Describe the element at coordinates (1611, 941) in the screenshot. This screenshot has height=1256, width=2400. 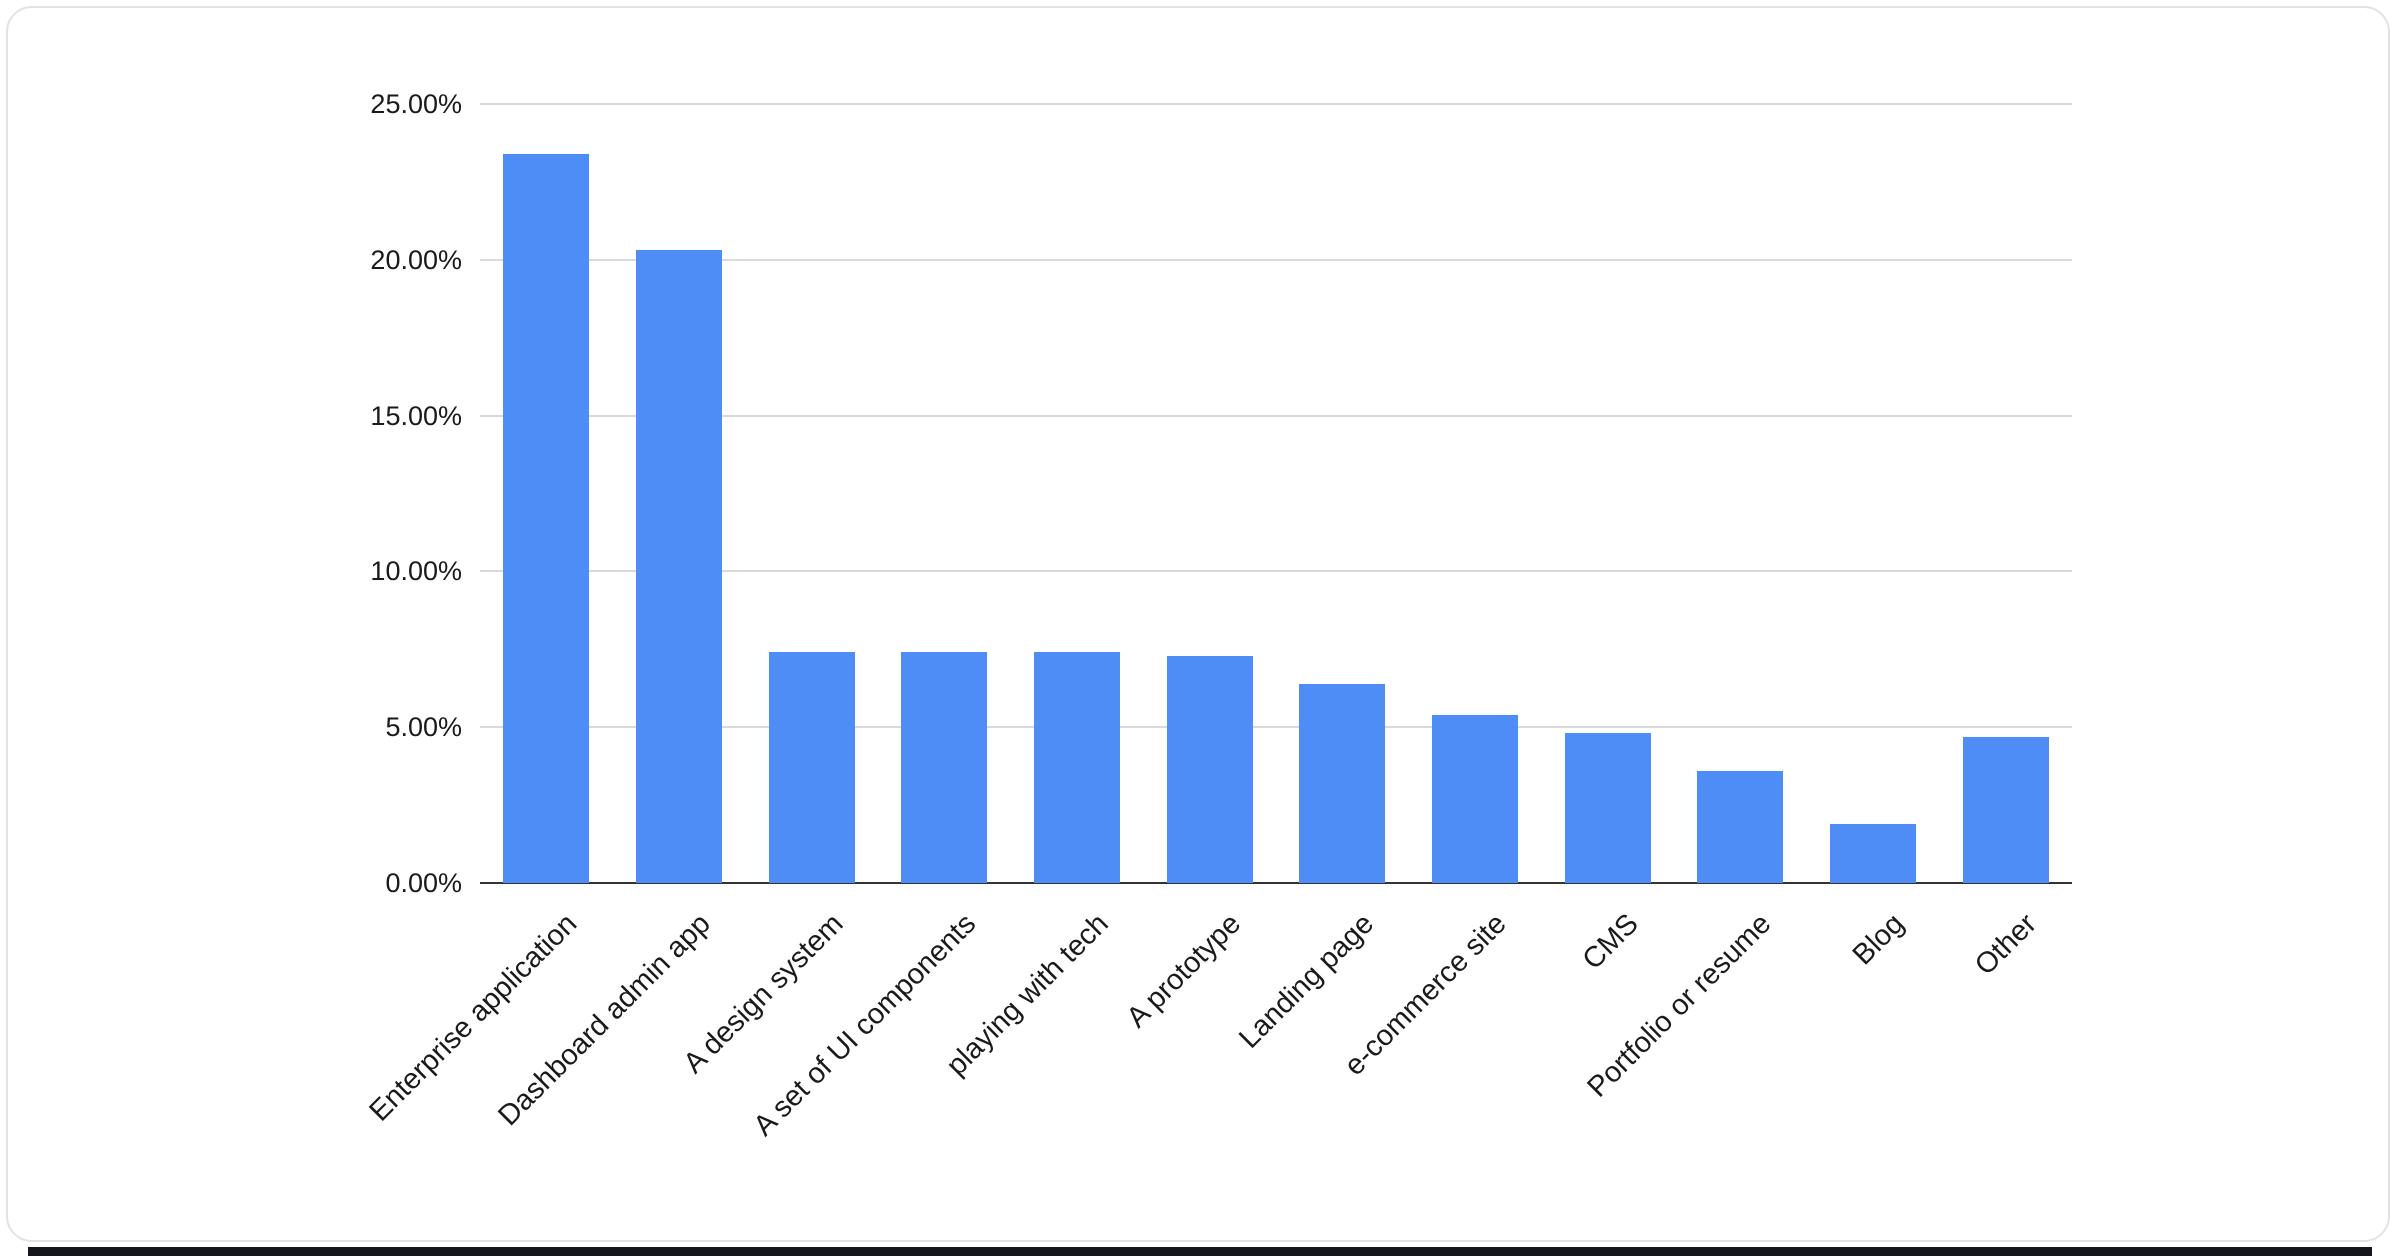
I see `x-tick-label: CMS` at that location.